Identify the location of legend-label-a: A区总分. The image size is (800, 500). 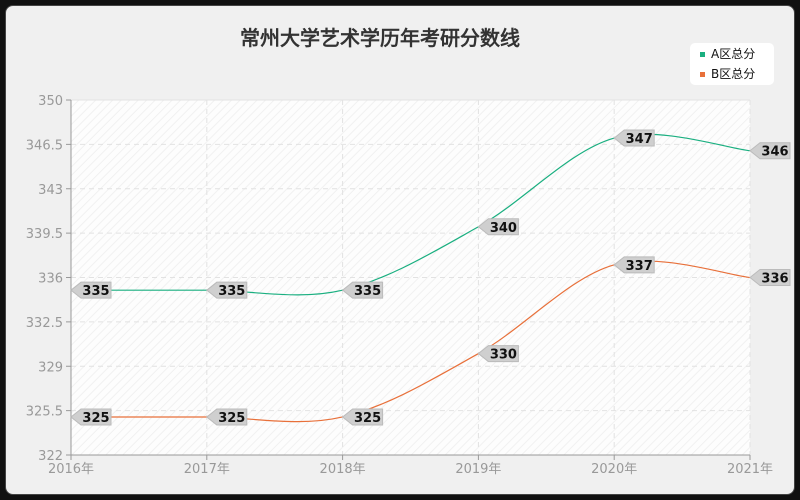
(733, 54).